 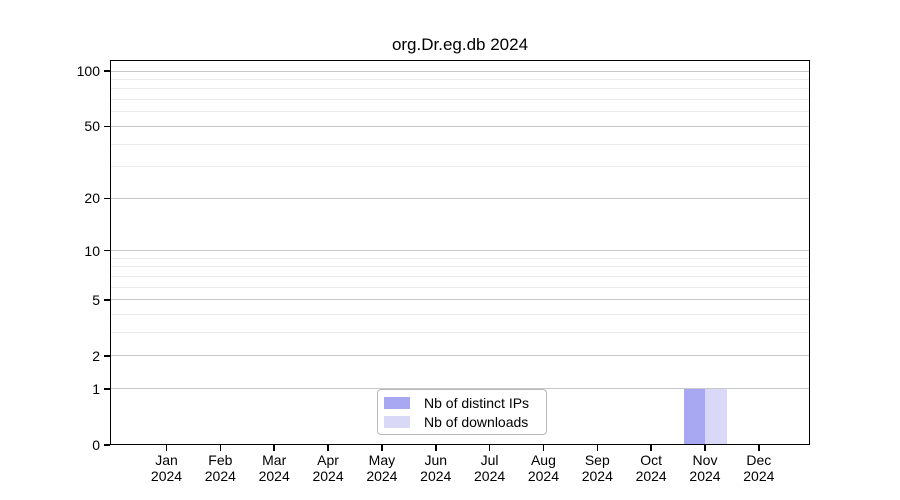 I want to click on distinct-ips-swatch, so click(x=397, y=402).